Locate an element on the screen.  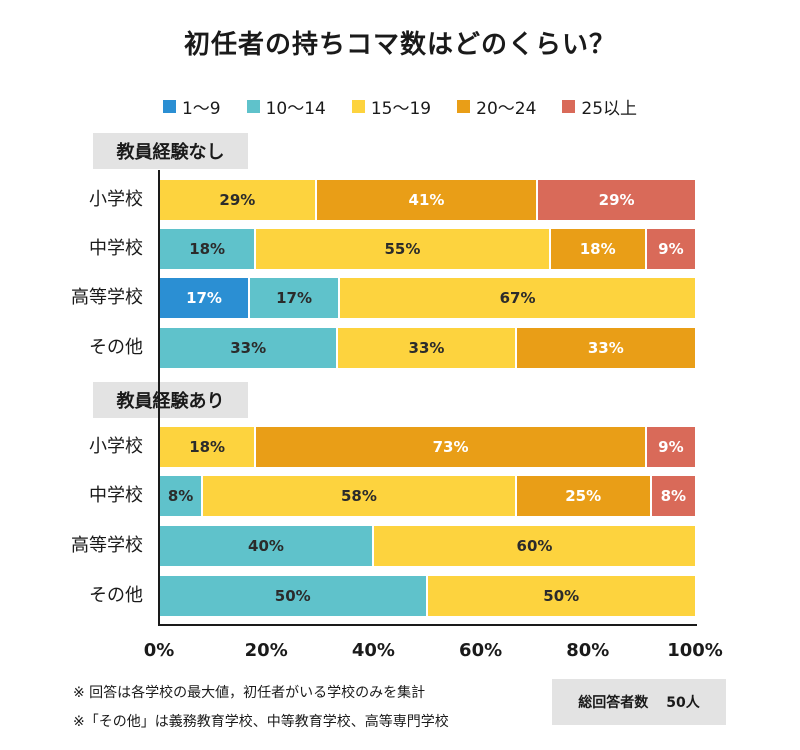
respondents-box: 総回答者数 50人 is located at coordinates (639, 702).